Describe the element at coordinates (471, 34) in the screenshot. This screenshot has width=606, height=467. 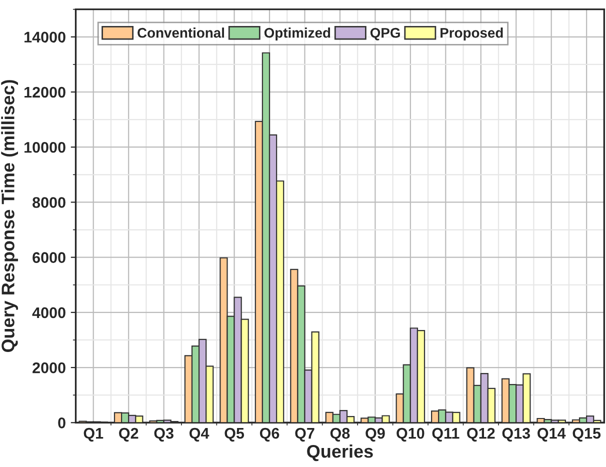
I see `legend-label: Proposed` at that location.